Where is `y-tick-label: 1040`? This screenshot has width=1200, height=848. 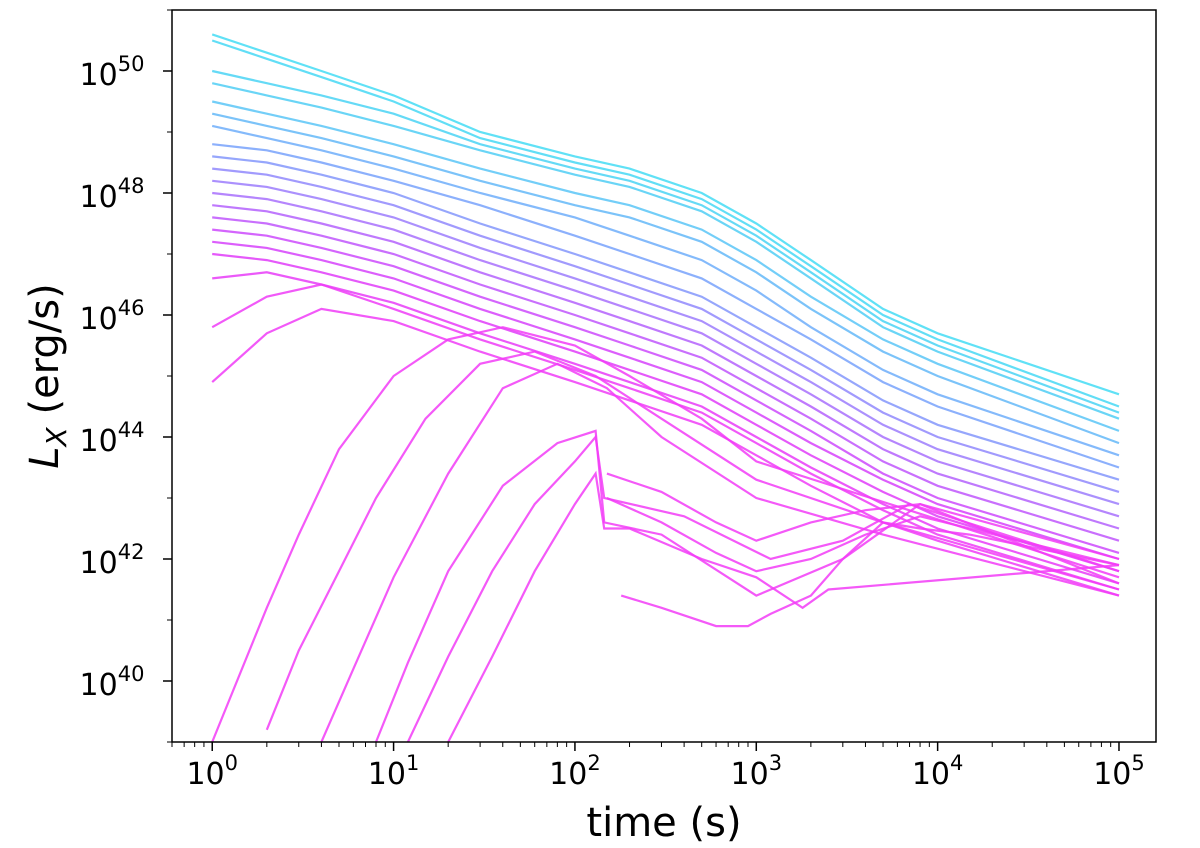 y-tick-label: 1040 is located at coordinates (112, 682).